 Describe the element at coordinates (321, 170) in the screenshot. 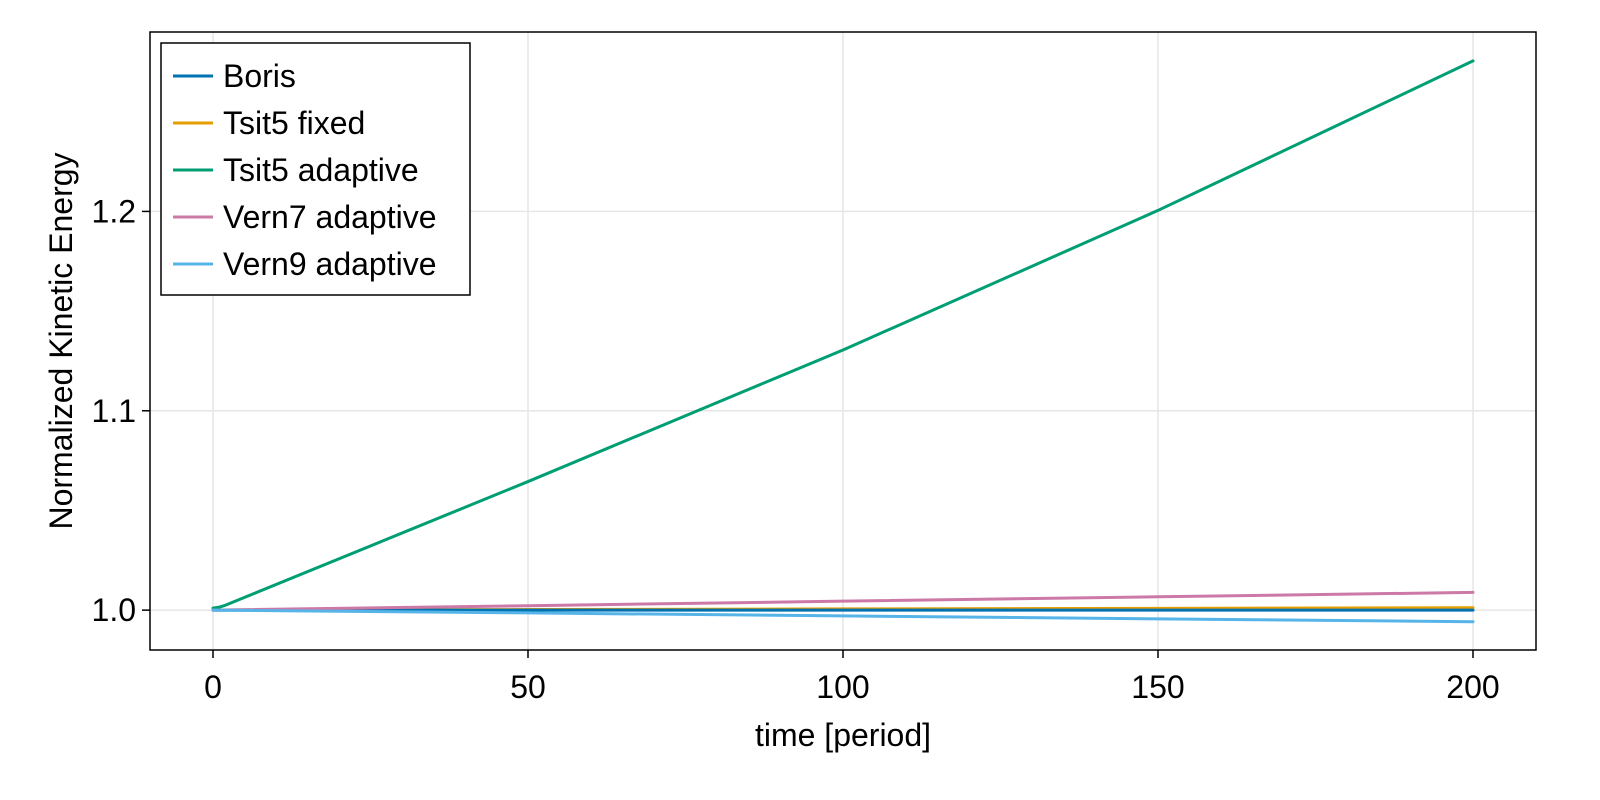

I see `legend-label: Tsit5 adaptive` at that location.